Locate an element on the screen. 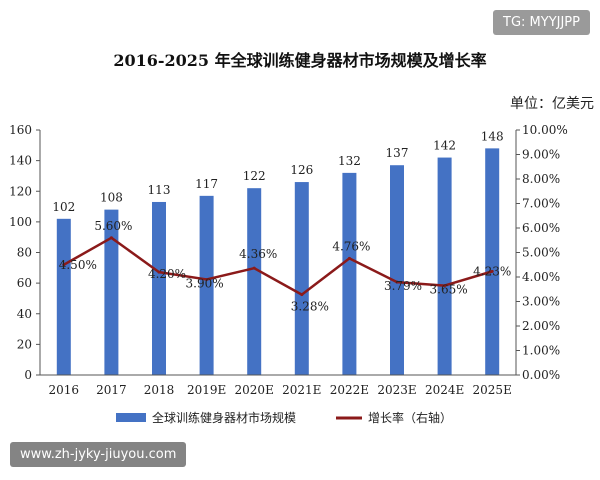 This screenshot has width=600, height=480. bar-value-label: 122 is located at coordinates (254, 176).